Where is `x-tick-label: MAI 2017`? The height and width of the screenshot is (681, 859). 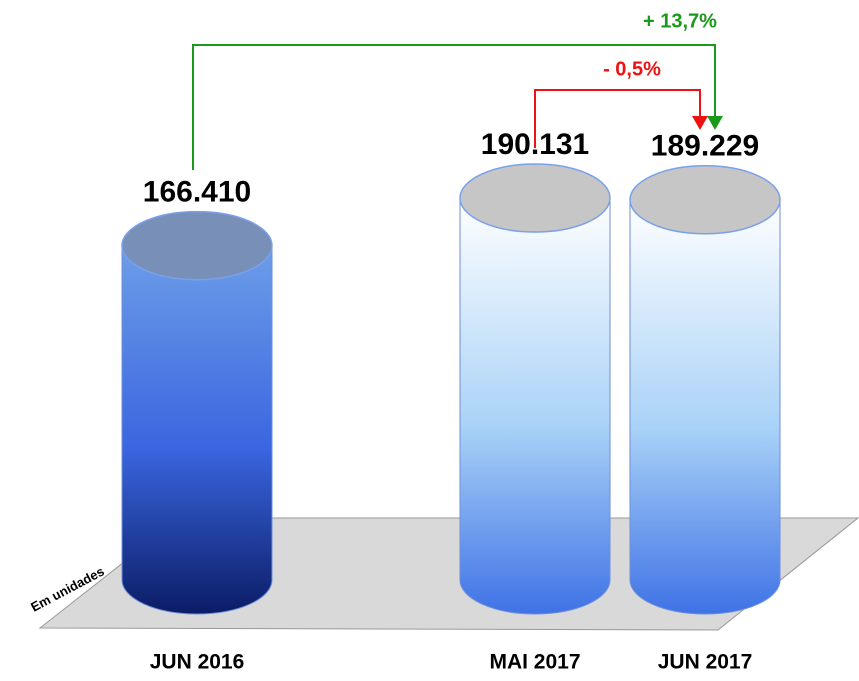 x-tick-label: MAI 2017 is located at coordinates (534, 662).